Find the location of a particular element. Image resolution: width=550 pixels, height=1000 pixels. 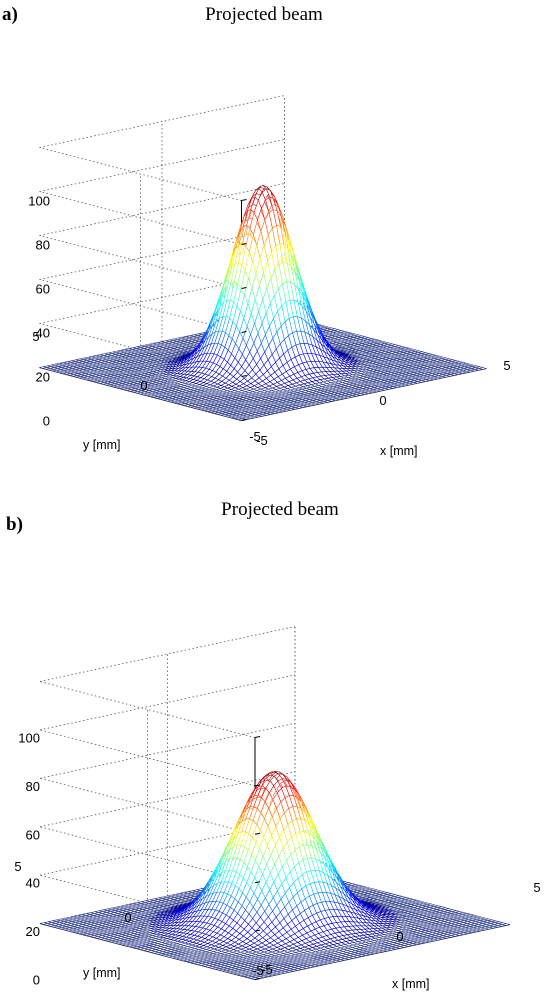

y-tick-label: -5 is located at coordinates (255, 436).